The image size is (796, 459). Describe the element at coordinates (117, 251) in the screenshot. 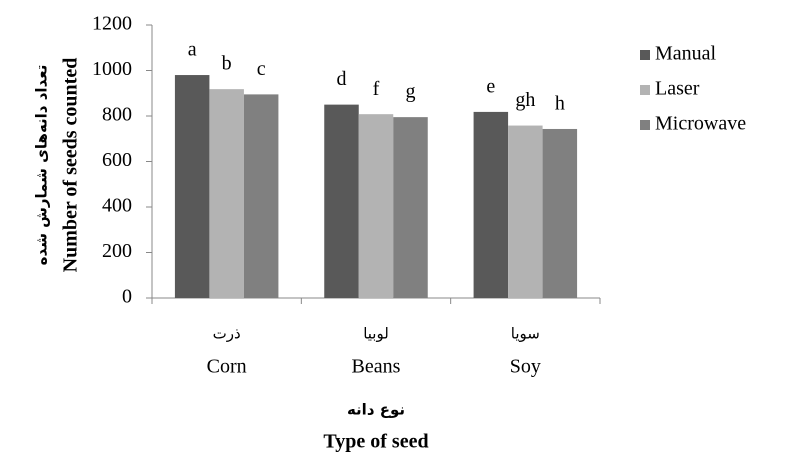

I see `y-tick-label: 200` at that location.